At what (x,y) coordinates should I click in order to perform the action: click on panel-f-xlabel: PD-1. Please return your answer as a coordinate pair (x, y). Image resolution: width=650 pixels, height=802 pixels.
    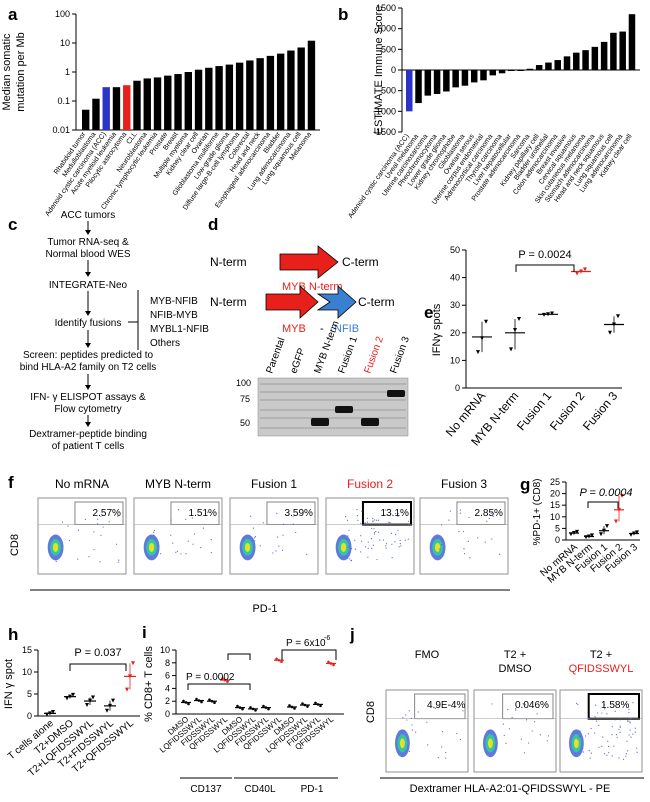
    Looking at the image, I should click on (264, 609).